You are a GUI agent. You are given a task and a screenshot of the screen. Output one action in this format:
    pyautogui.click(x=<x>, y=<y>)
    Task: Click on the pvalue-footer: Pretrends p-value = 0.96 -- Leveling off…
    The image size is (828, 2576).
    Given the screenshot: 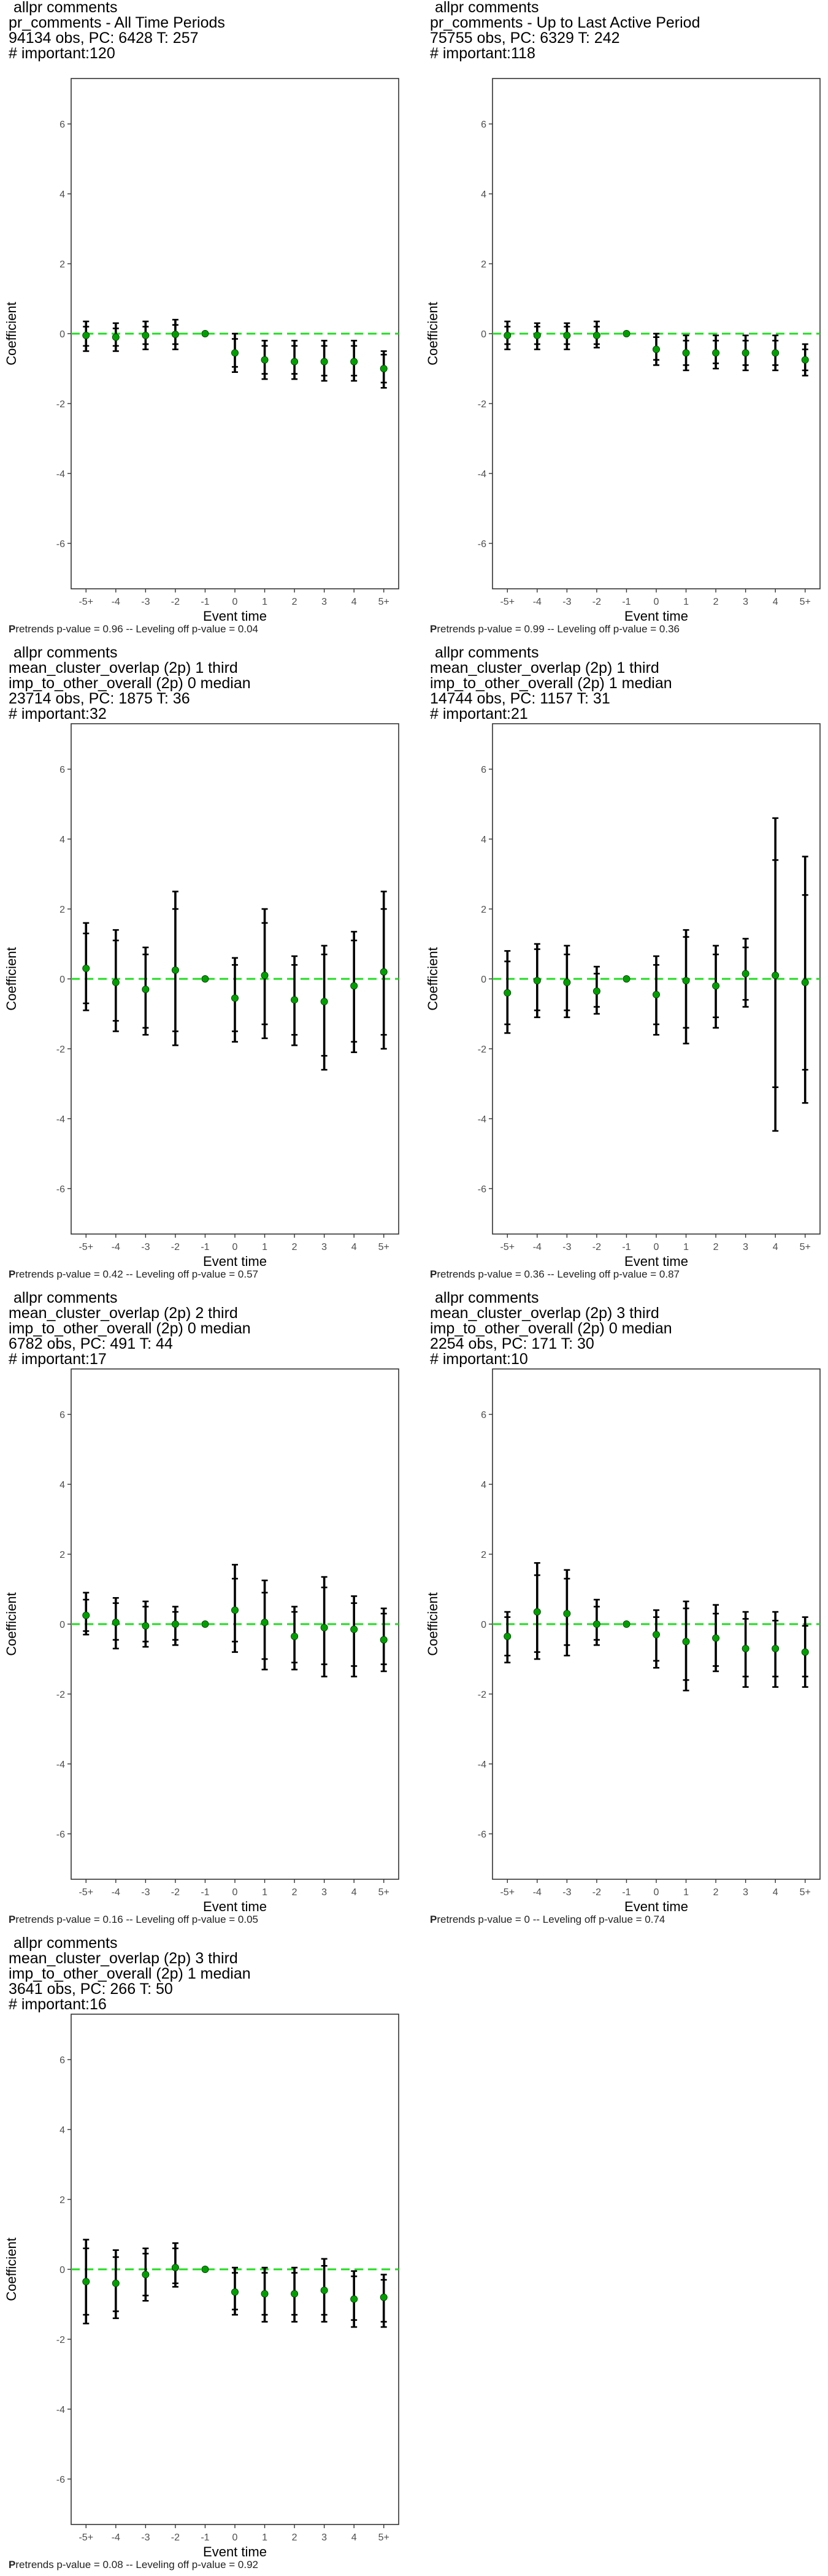 What is the action you would take?
    pyautogui.click(x=133, y=629)
    